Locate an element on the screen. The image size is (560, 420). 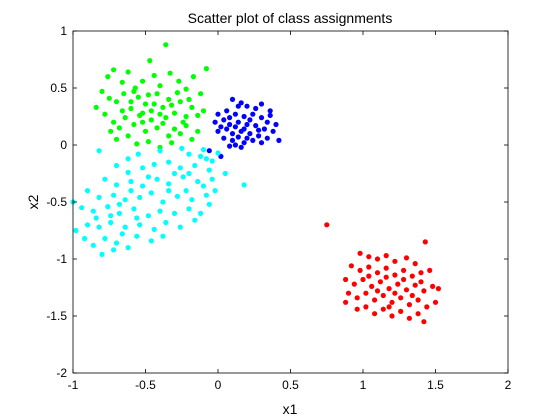
x-tick-label-3: 0.5 is located at coordinates (290, 385).